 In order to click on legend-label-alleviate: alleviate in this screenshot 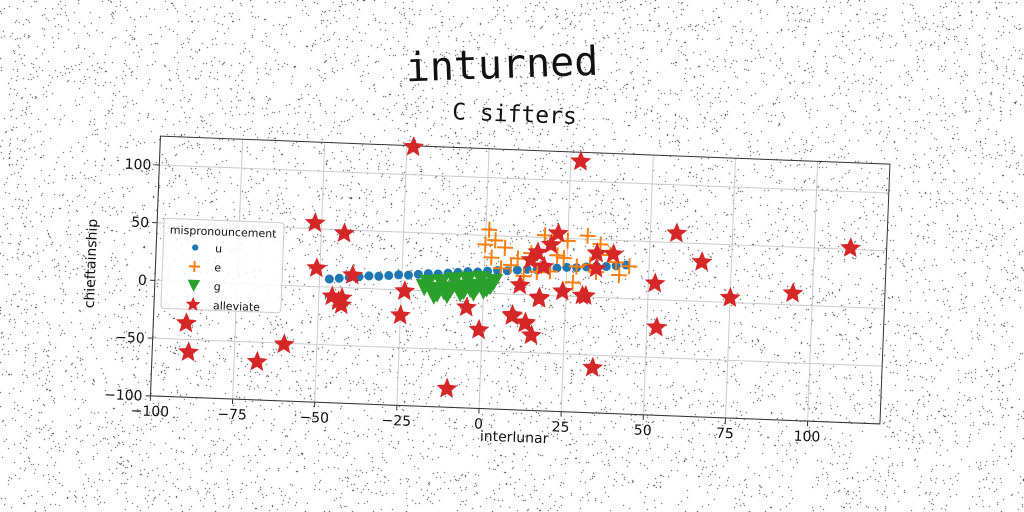, I will do `click(237, 306)`.